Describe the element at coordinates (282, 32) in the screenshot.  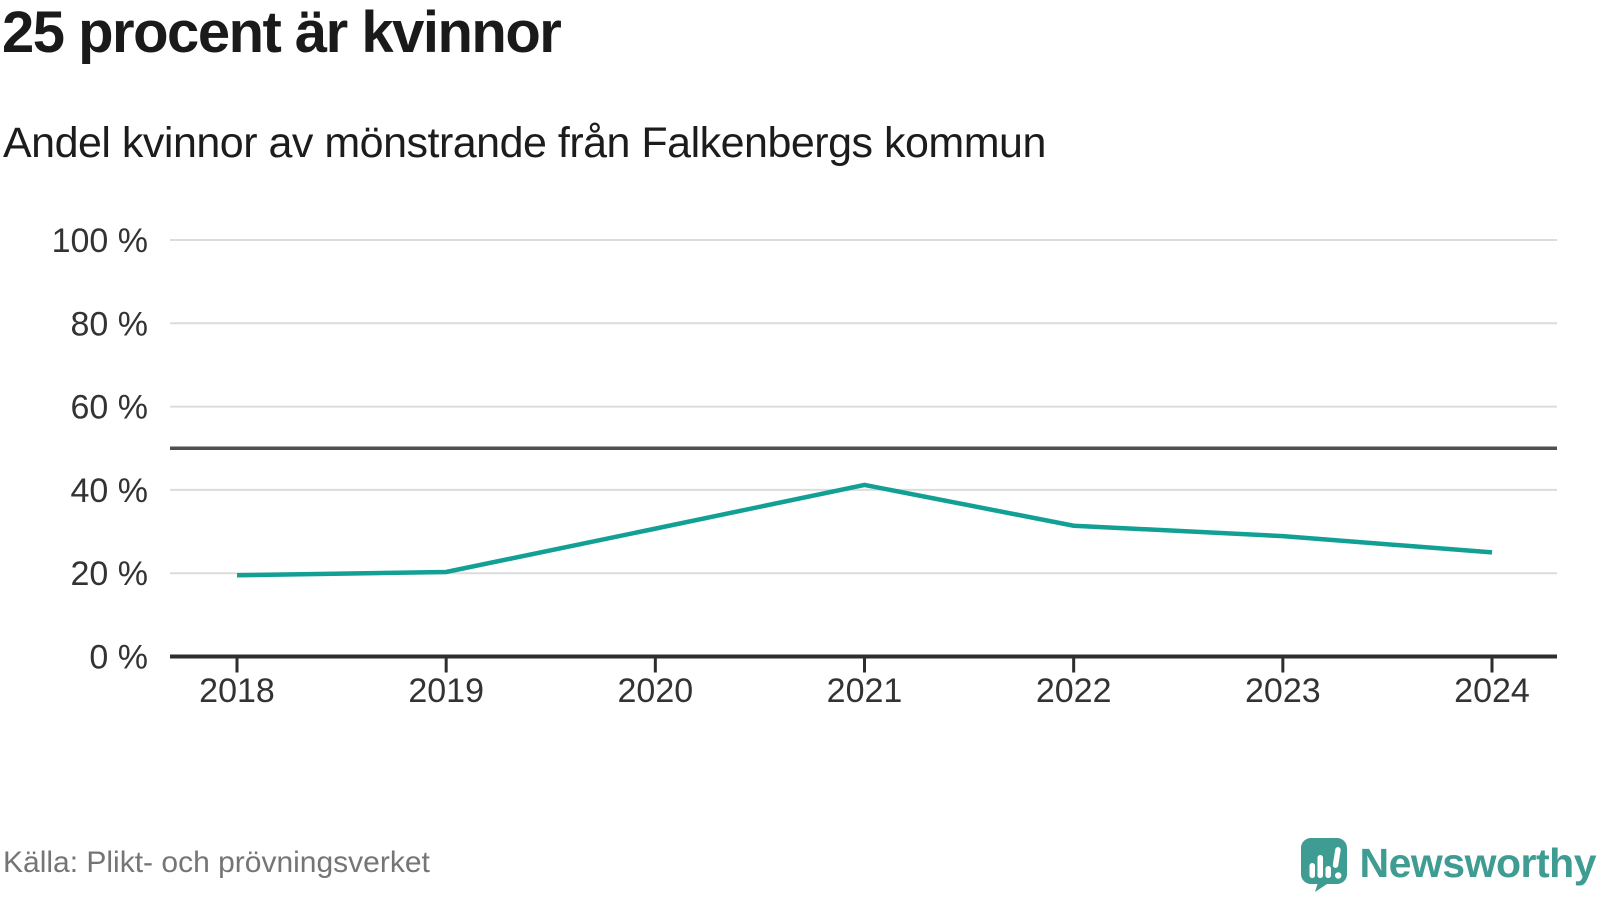
I see `chart-title: 25 procent är kvinnor` at that location.